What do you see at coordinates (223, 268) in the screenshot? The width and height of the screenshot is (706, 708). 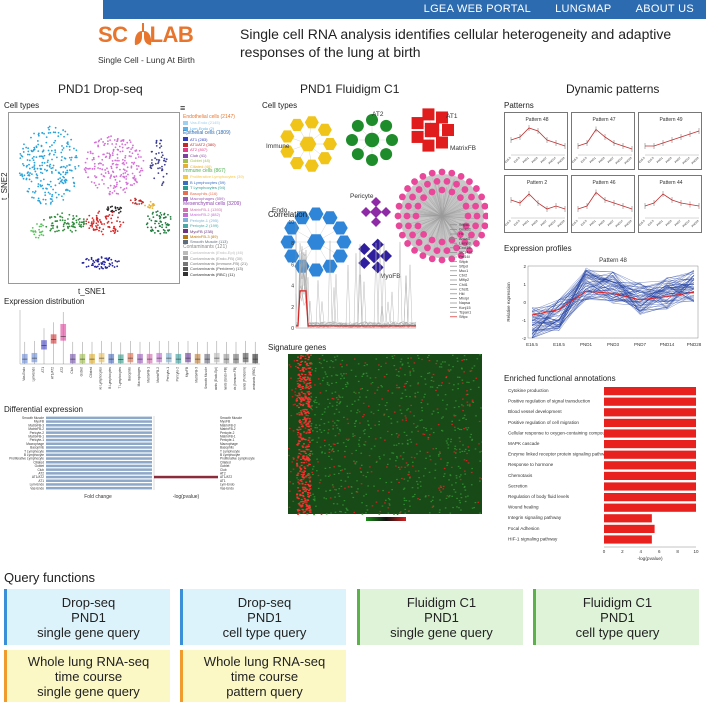 I see `legend-item: Contaminants (Periderm) (13)` at bounding box center [223, 268].